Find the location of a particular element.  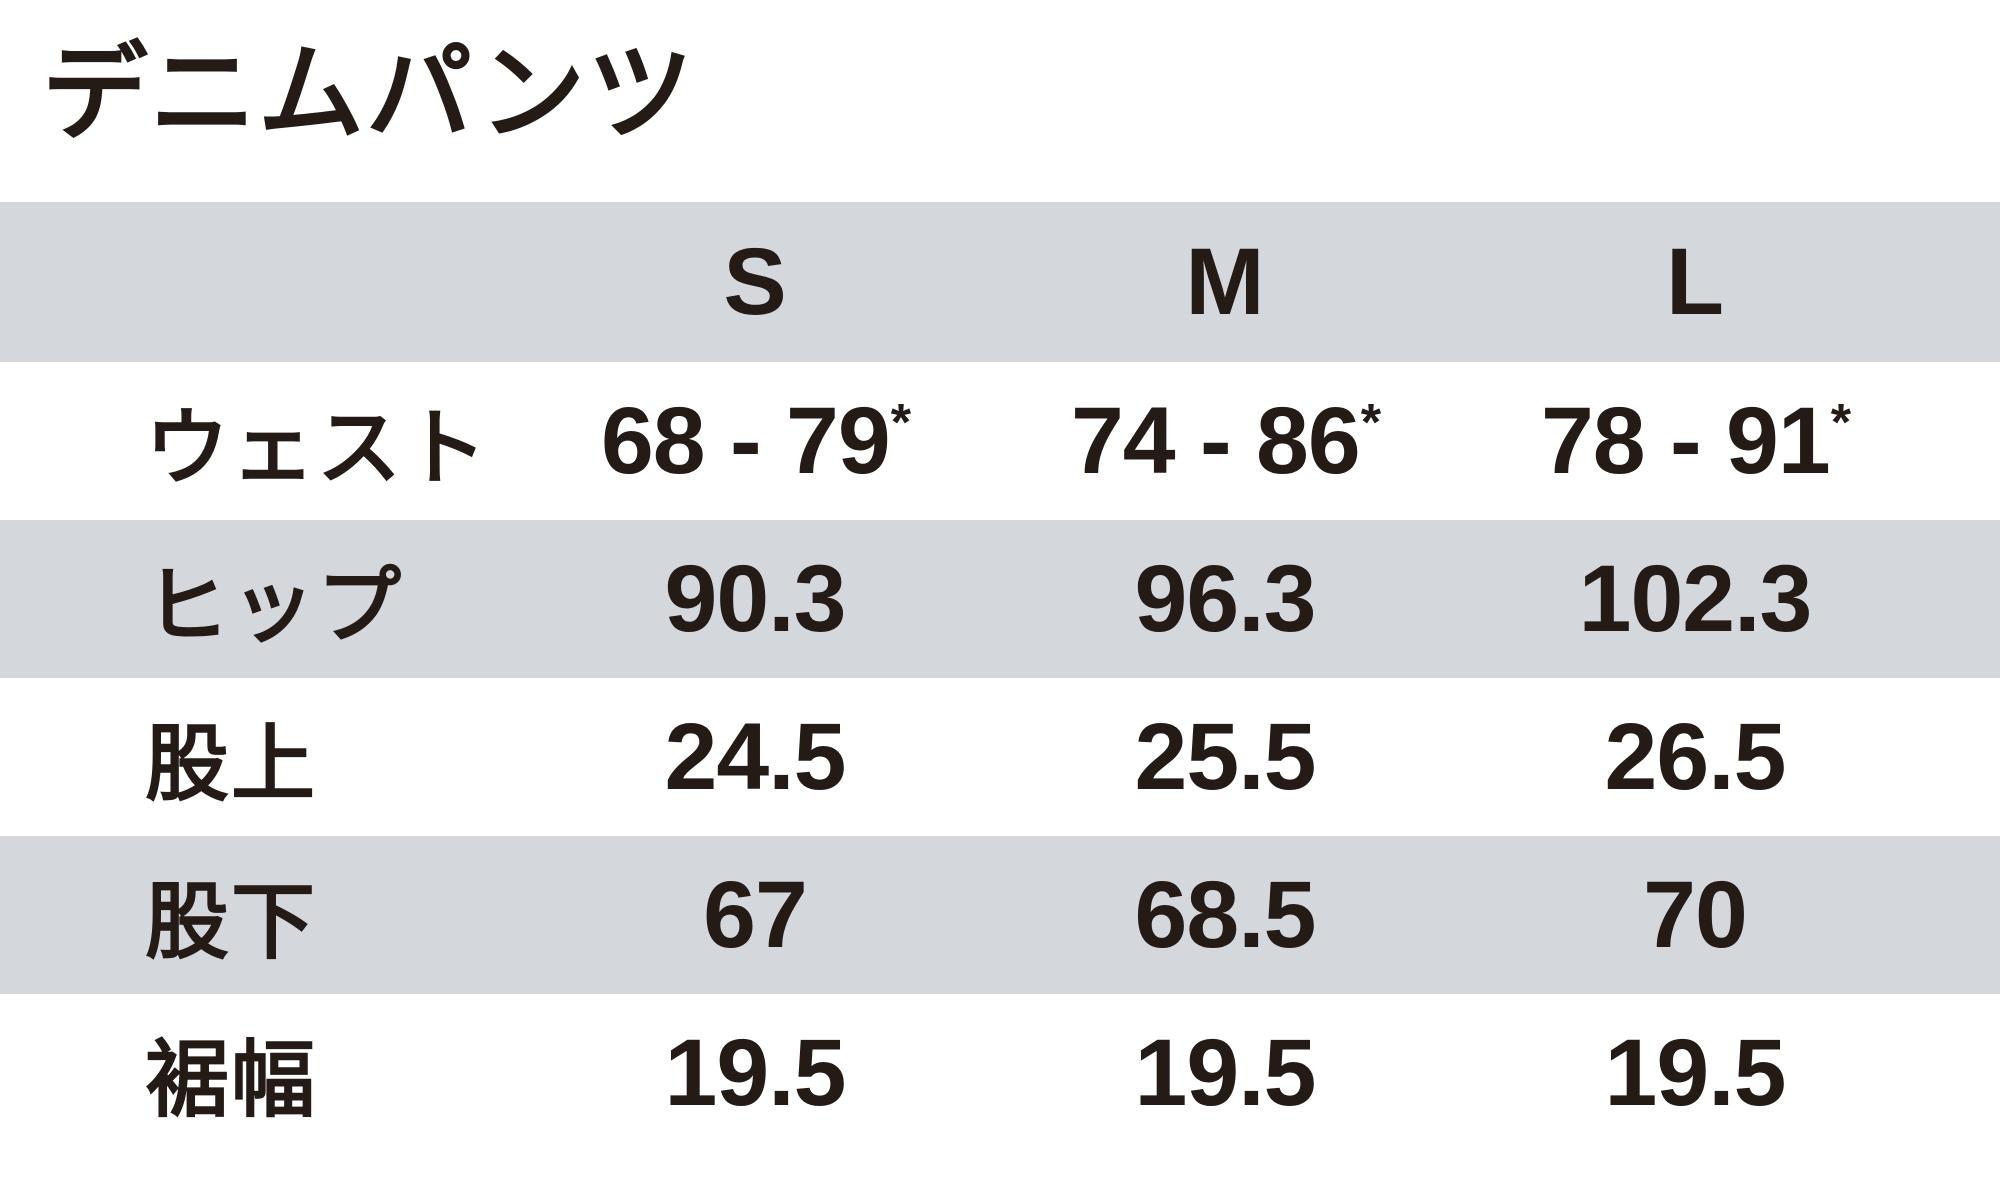

cell-size-s: 24.5 is located at coordinates (755, 757).